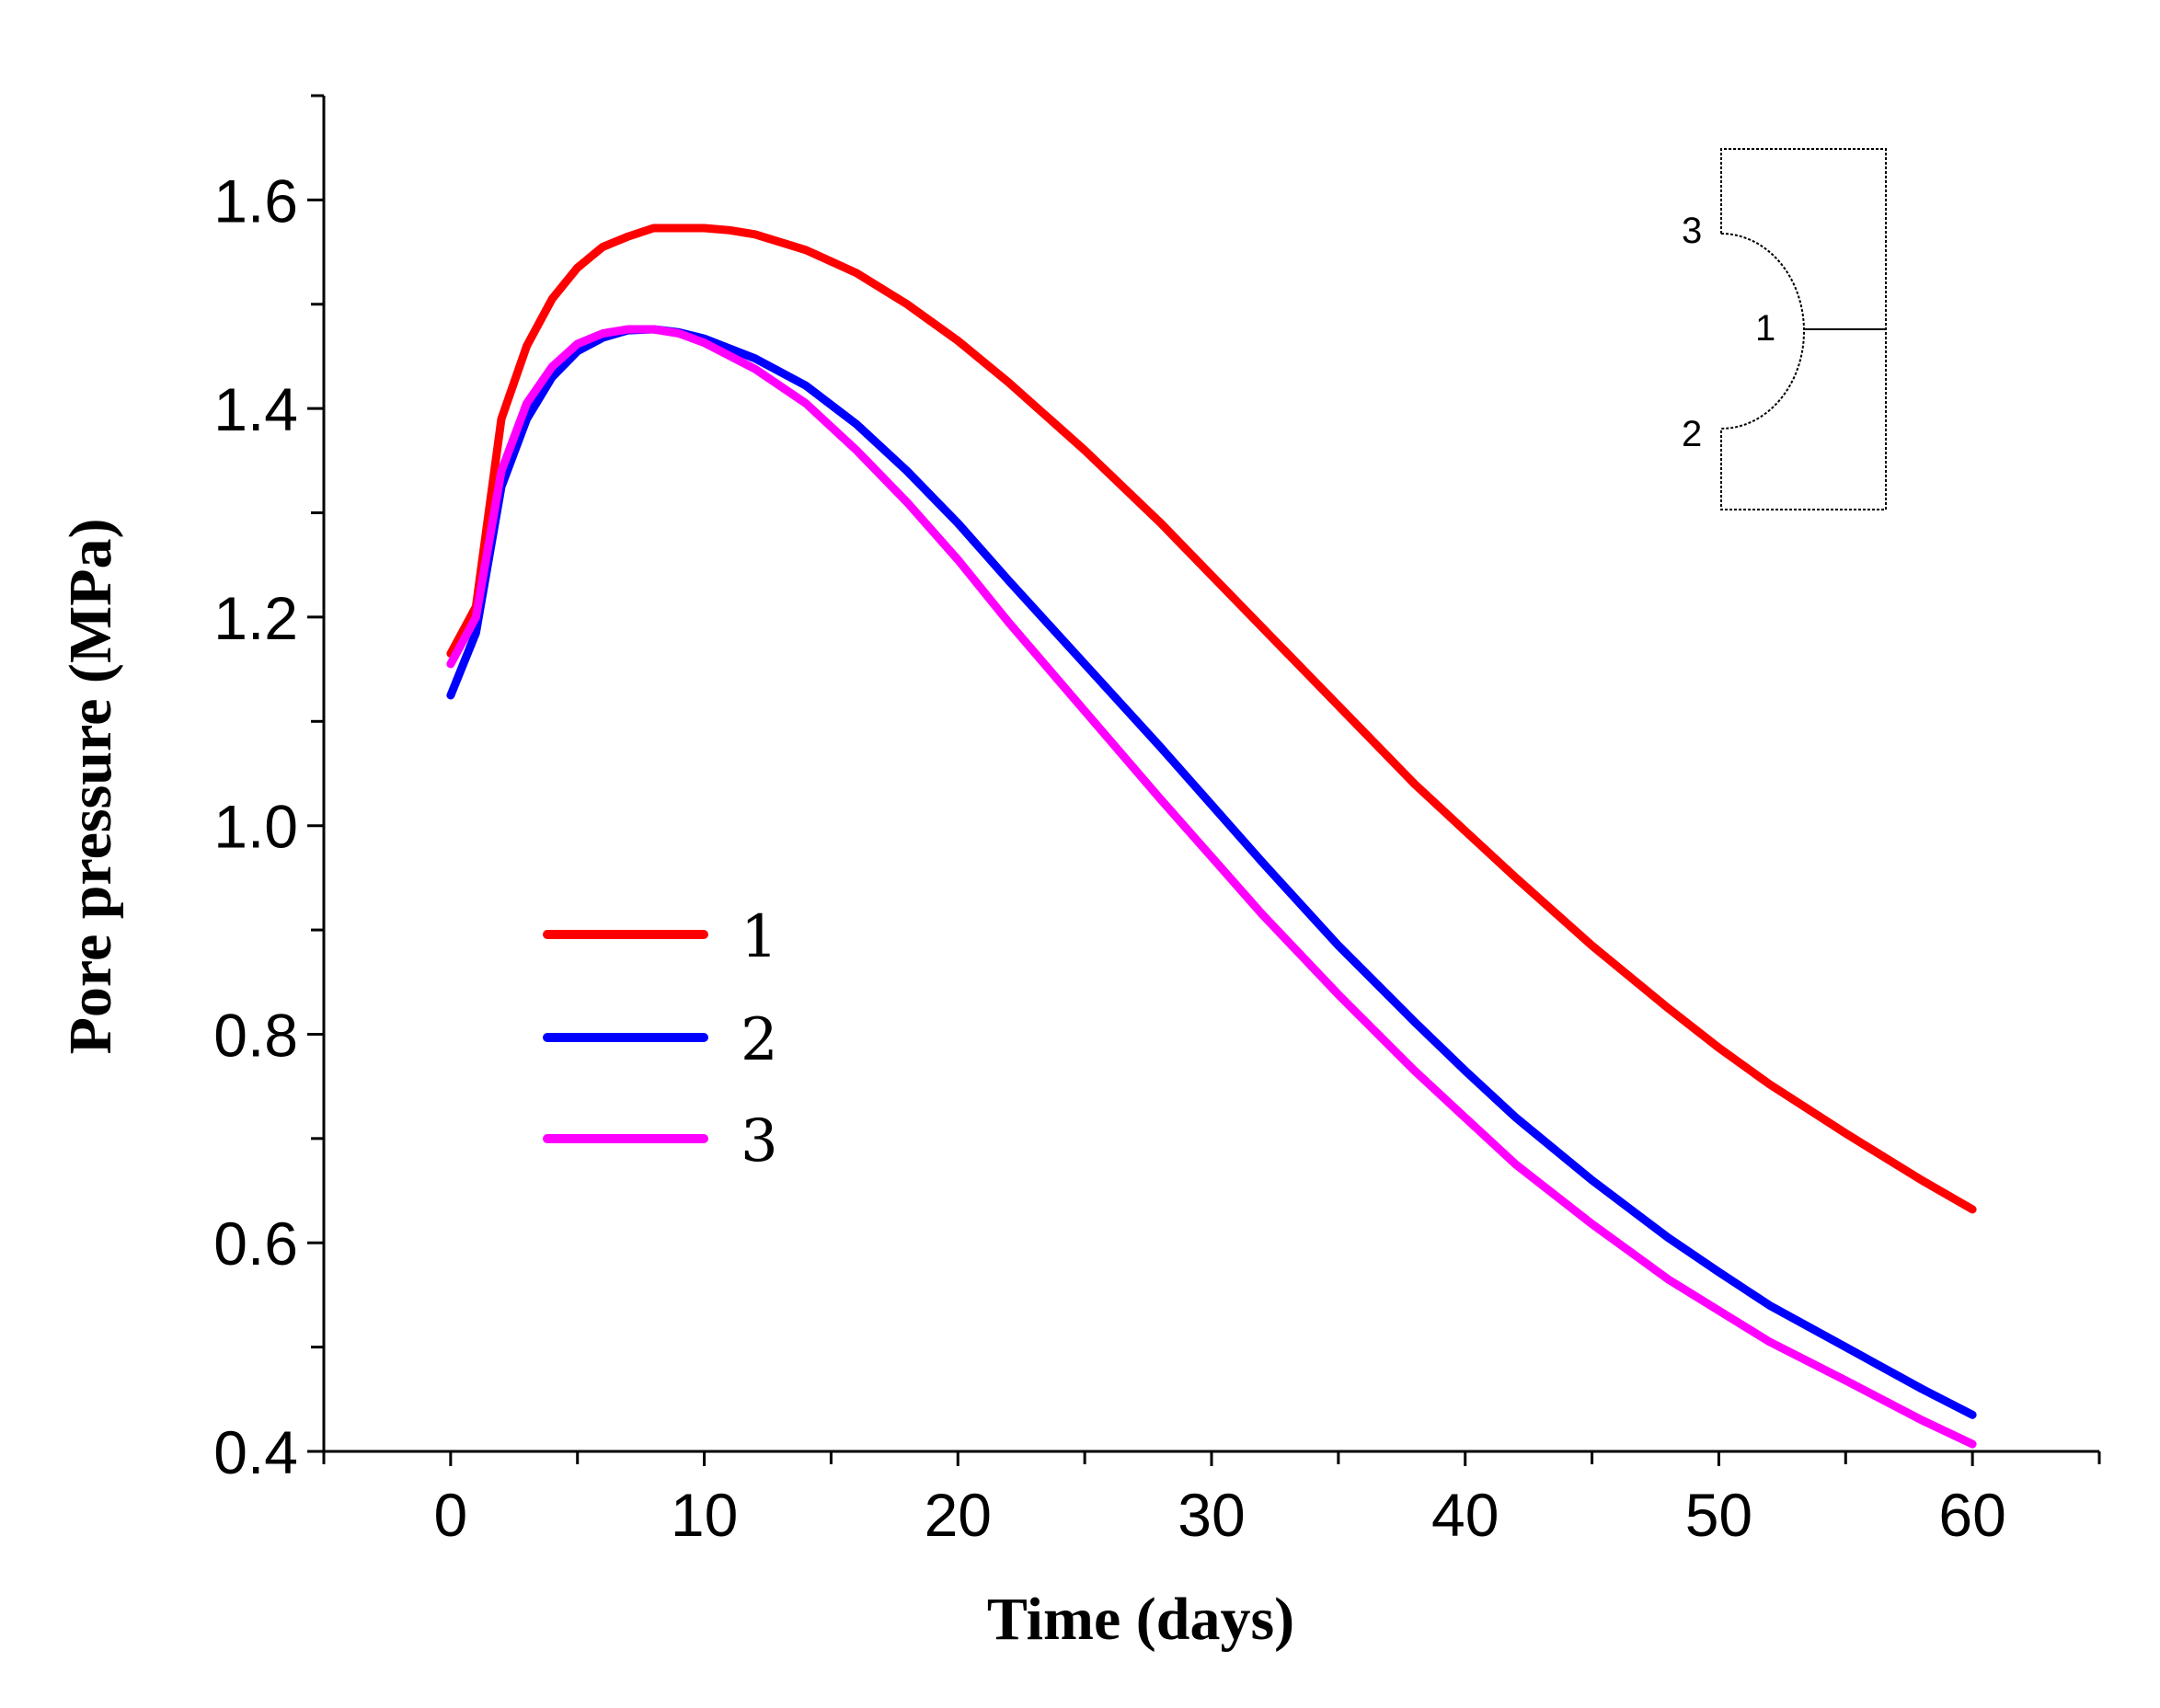  What do you see at coordinates (1211, 1515) in the screenshot?
I see `x-tick-label: 30` at bounding box center [1211, 1515].